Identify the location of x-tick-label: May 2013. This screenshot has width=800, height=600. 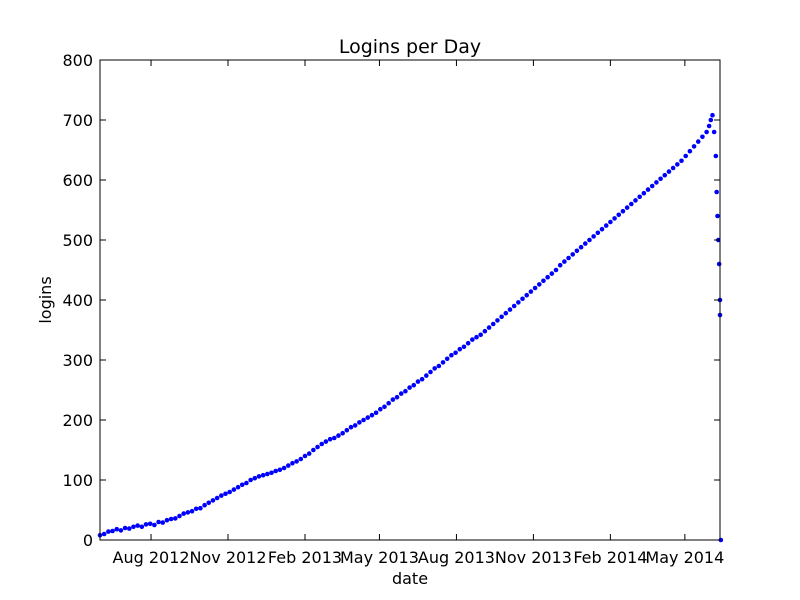
(379, 557).